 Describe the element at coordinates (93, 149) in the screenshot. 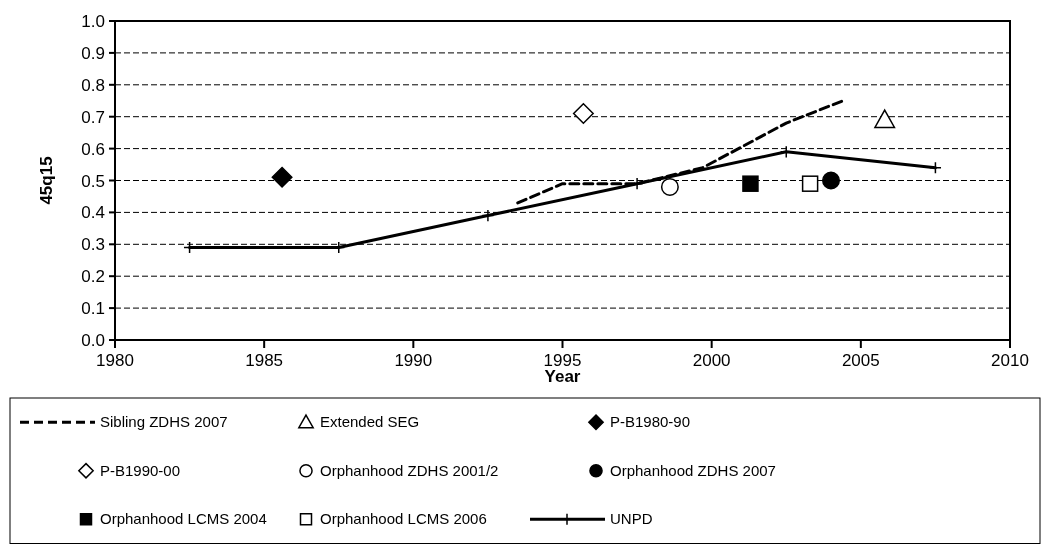

I see `y-tick-label: 0.6` at that location.